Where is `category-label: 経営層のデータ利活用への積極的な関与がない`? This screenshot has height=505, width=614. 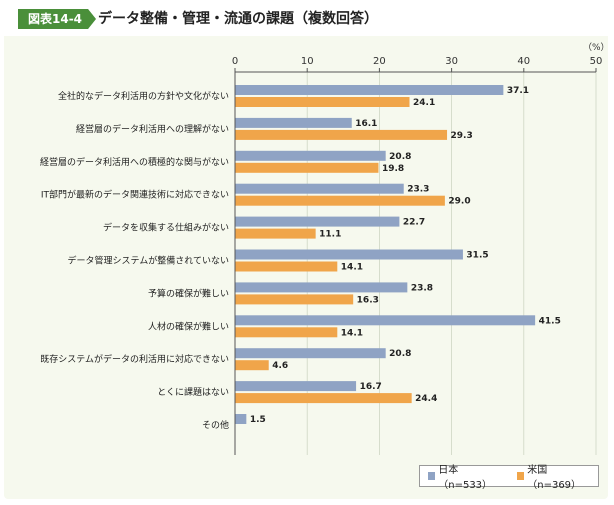 category-label: 経営層のデータ利活用への積極的な関与がない is located at coordinates (134, 162).